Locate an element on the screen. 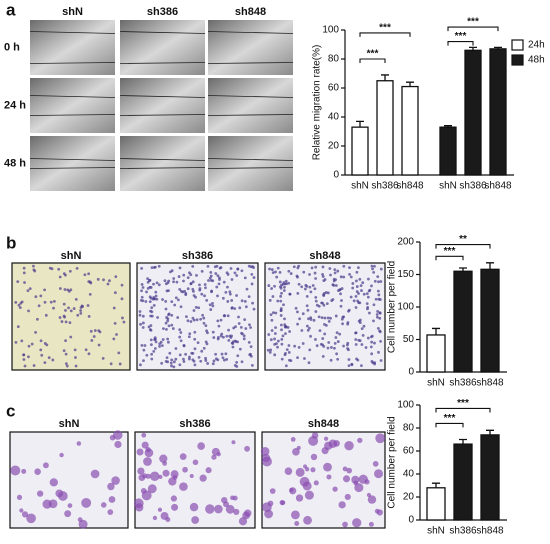  x-tick-label: shN is located at coordinates (436, 383).